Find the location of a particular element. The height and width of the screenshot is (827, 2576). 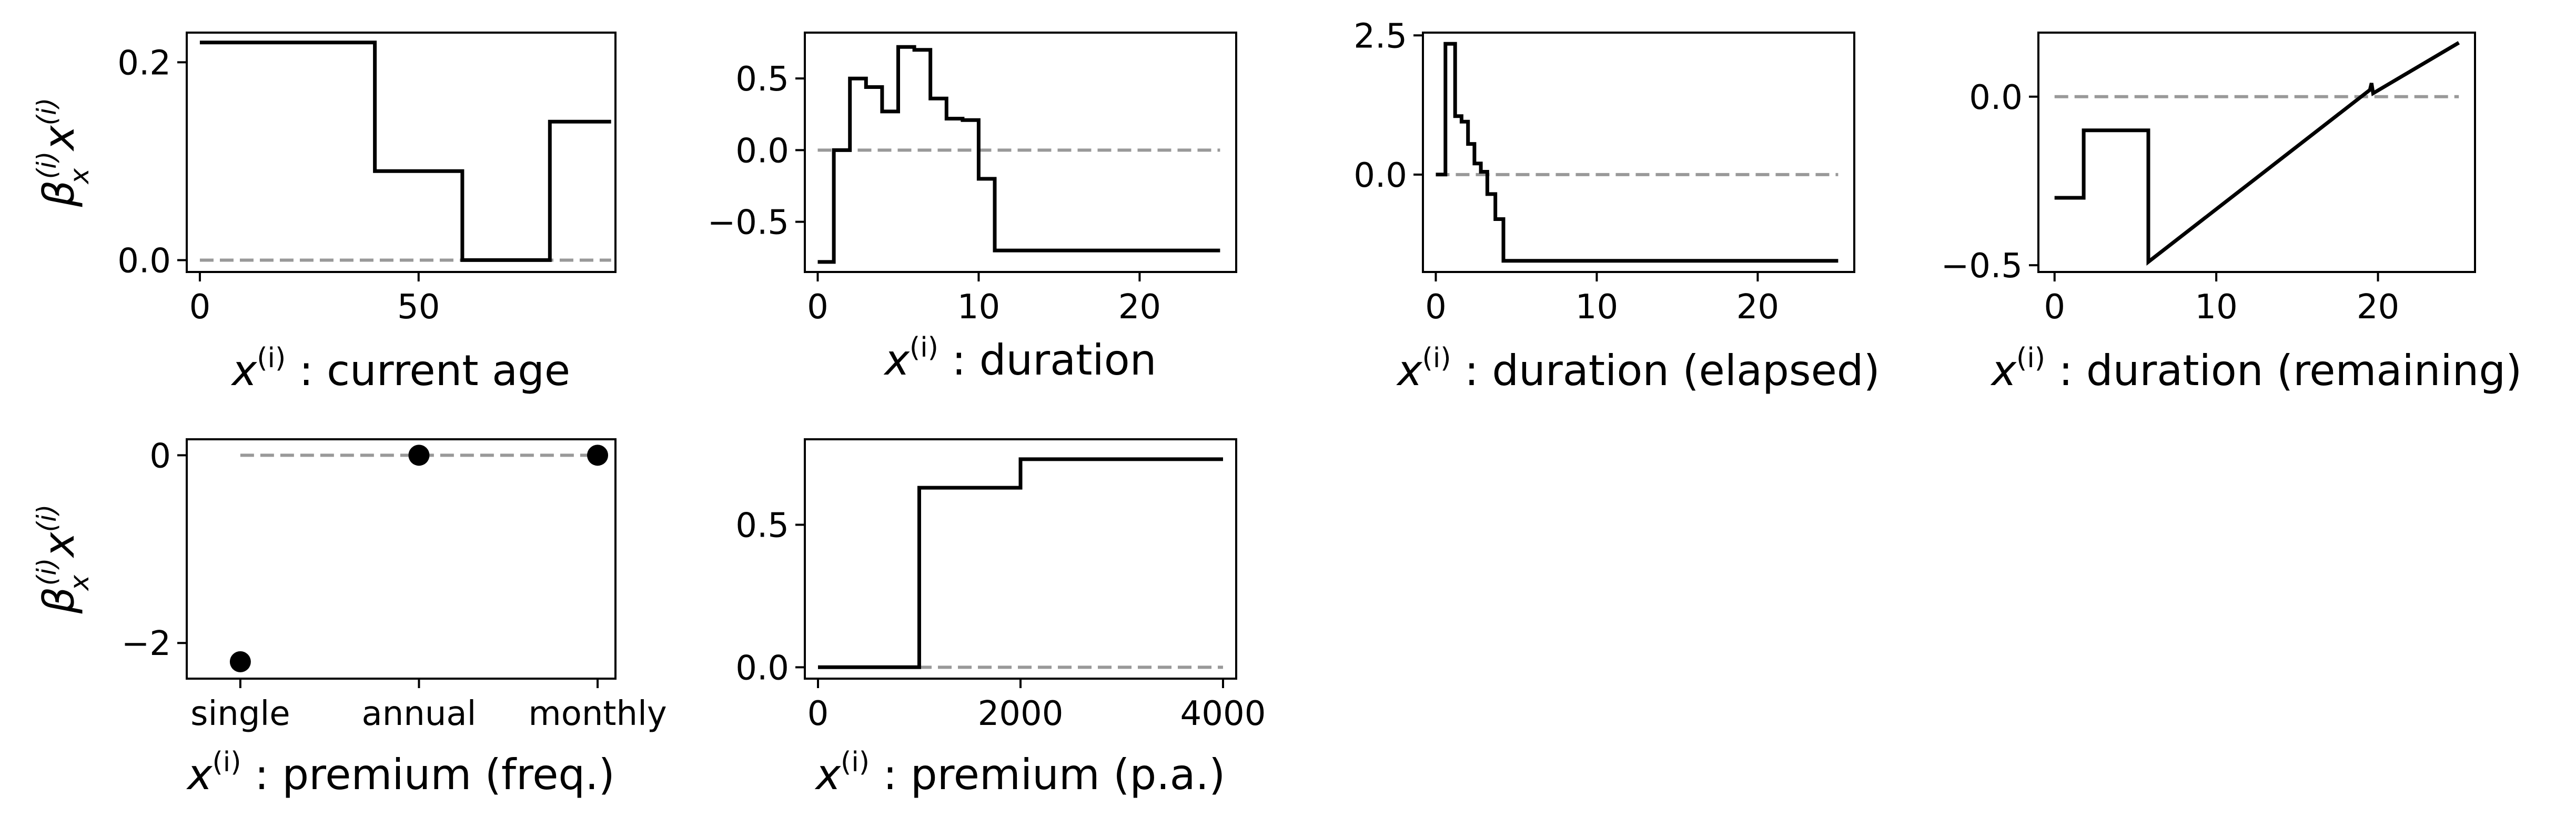

x-axis-label: x(i) : duration is located at coordinates (1020, 358).